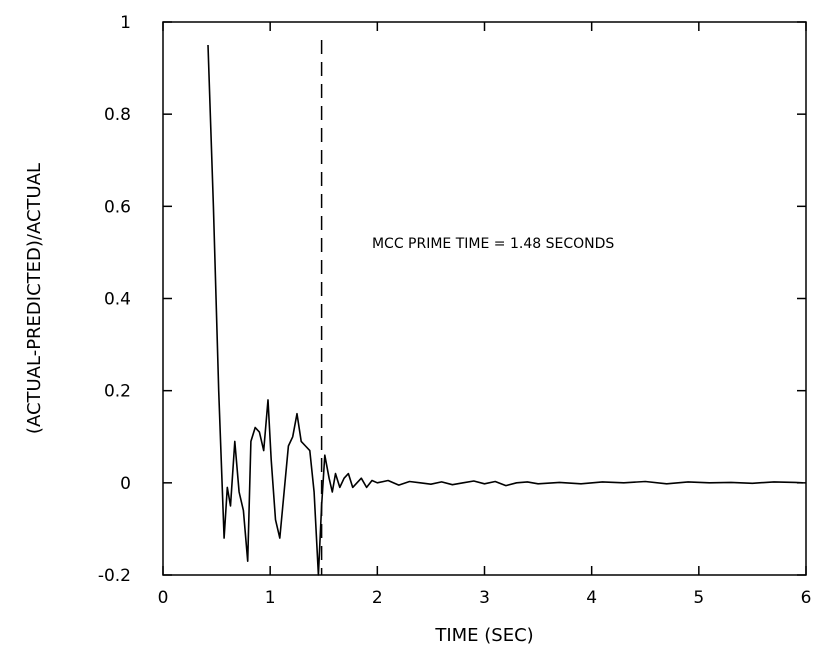 This screenshot has width=815, height=664. I want to click on x-tick-label: 6, so click(806, 598).